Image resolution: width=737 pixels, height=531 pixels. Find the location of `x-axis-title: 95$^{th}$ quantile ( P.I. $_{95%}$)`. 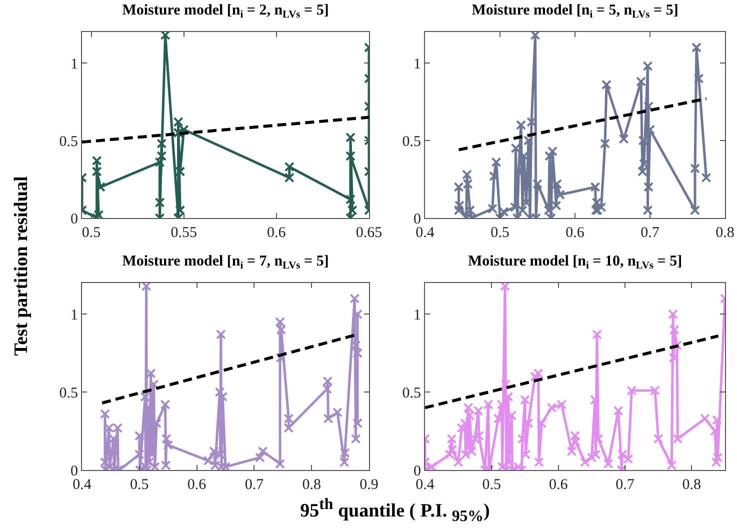

x-axis-title: 95$^{th}$ quantile ( P.I. $_{95%}$) is located at coordinates (395, 511).